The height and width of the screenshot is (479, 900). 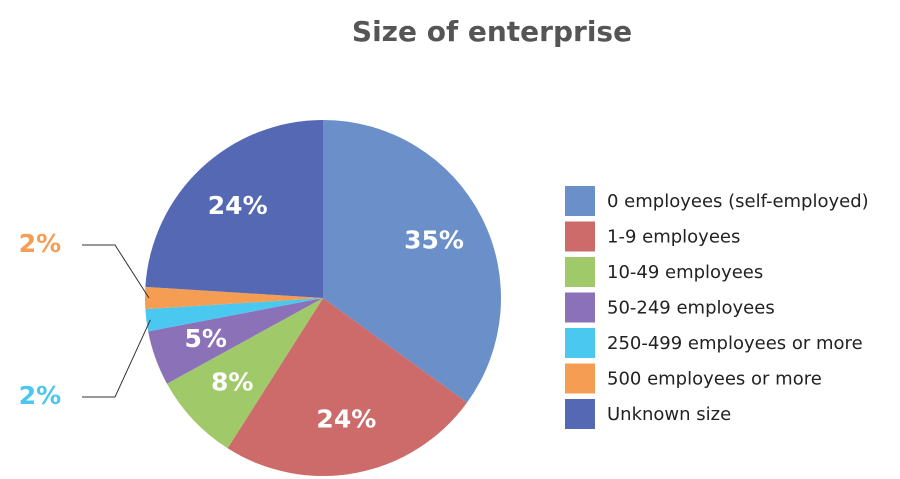 I want to click on slice-label: 35%, so click(x=434, y=239).